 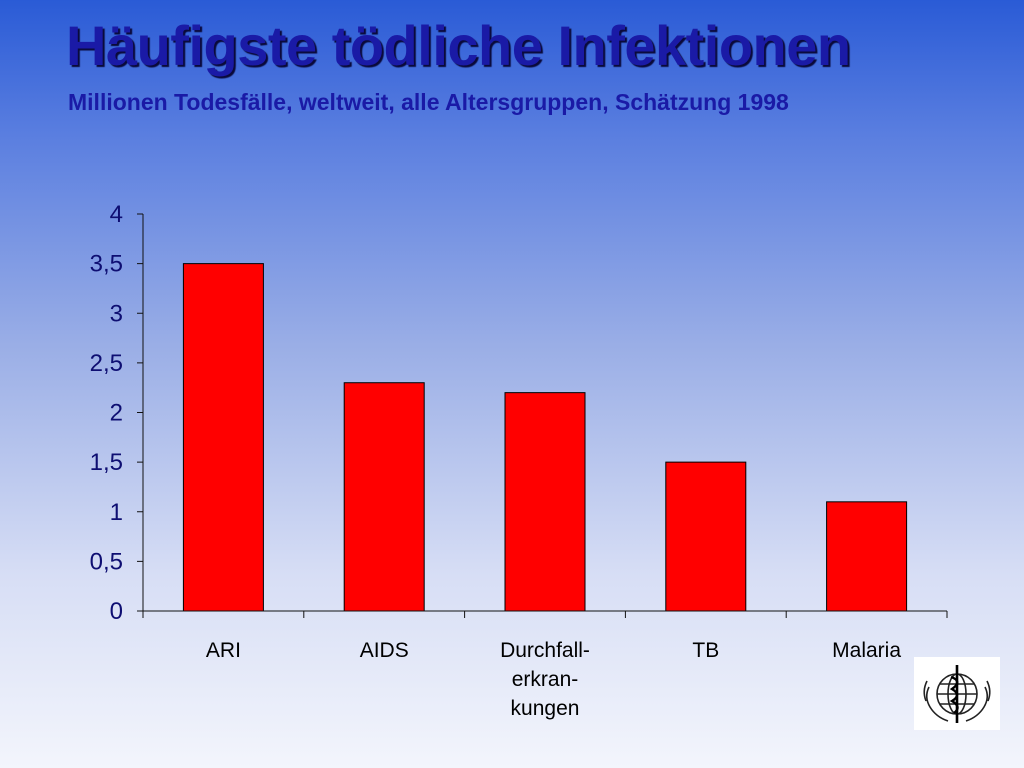 I want to click on x-tick-label: ARI, so click(x=223, y=650).